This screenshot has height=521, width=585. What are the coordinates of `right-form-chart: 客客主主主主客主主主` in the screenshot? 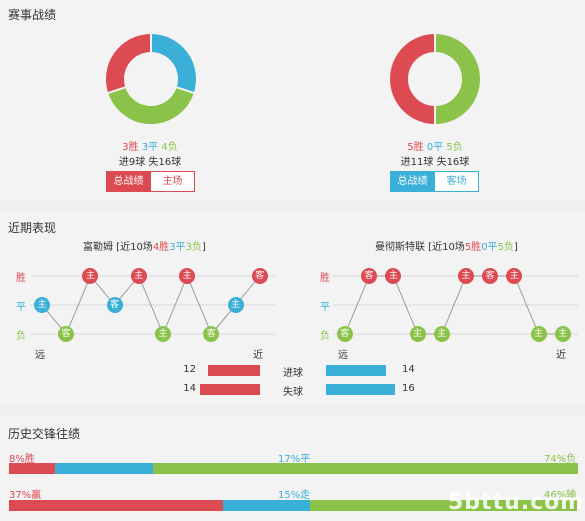 It's located at (455, 306).